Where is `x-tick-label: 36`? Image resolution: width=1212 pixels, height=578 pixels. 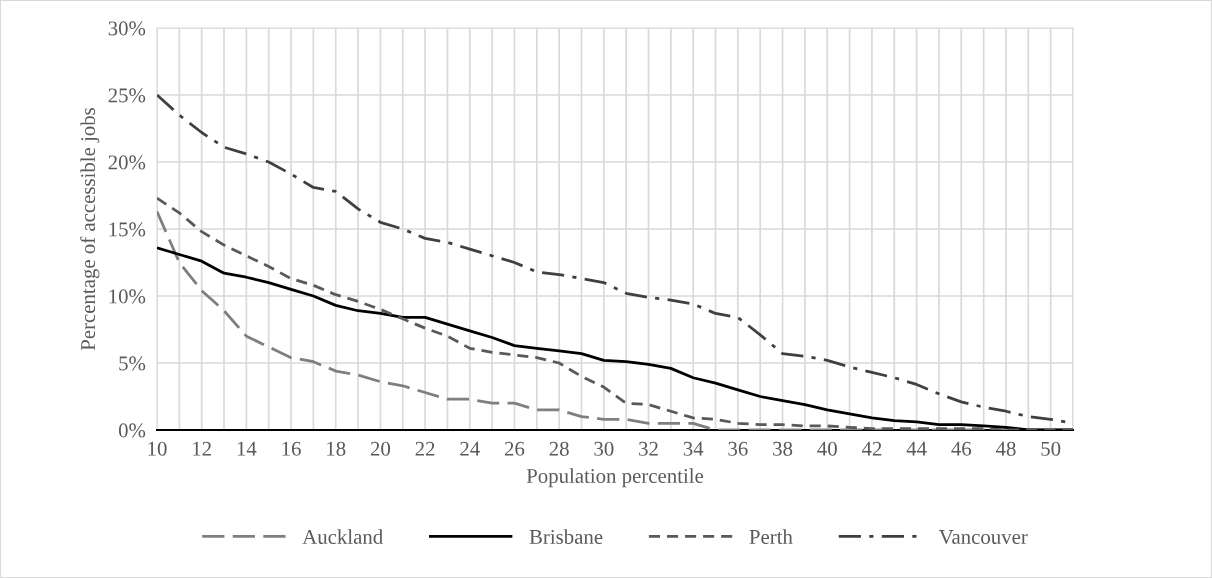
x-tick-label: 36 is located at coordinates (738, 448).